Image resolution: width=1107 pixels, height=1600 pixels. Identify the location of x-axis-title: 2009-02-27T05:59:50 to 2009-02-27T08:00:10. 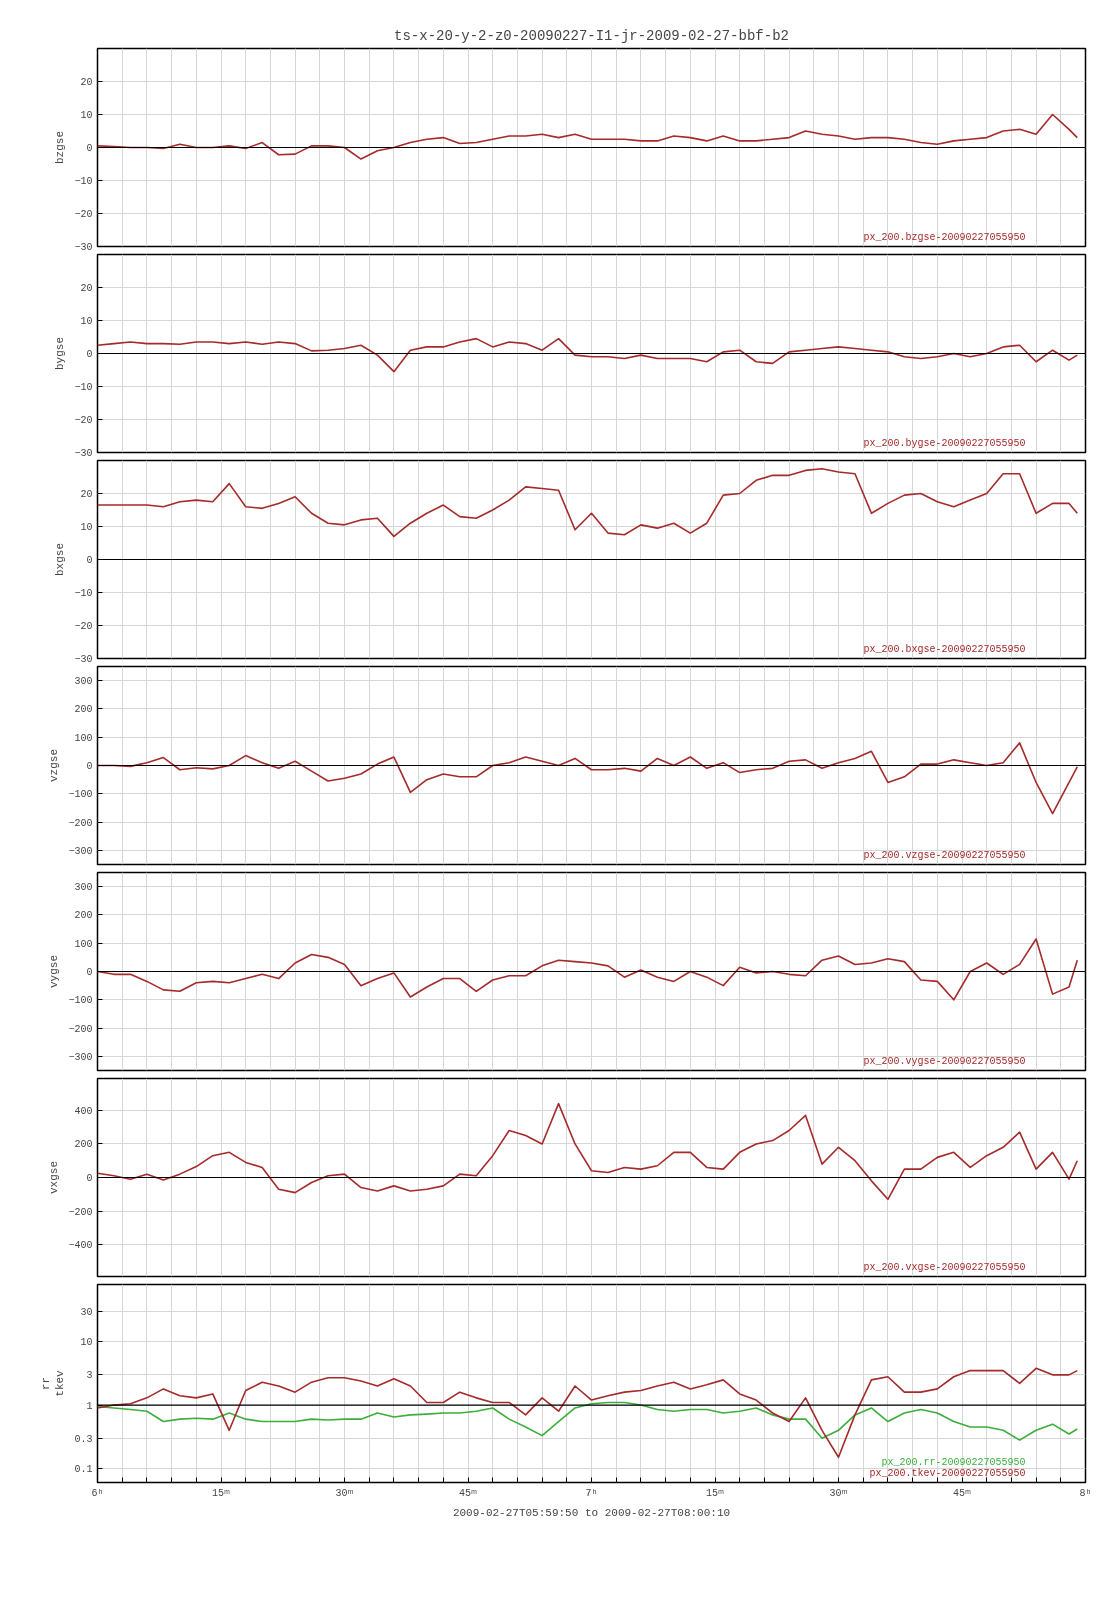
(591, 1512).